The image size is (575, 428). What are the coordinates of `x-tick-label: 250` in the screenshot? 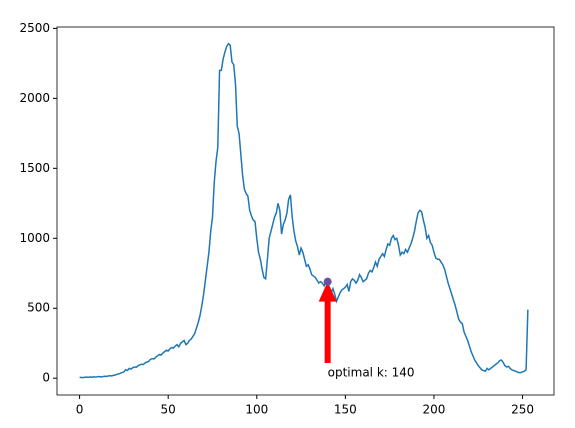 It's located at (522, 410).